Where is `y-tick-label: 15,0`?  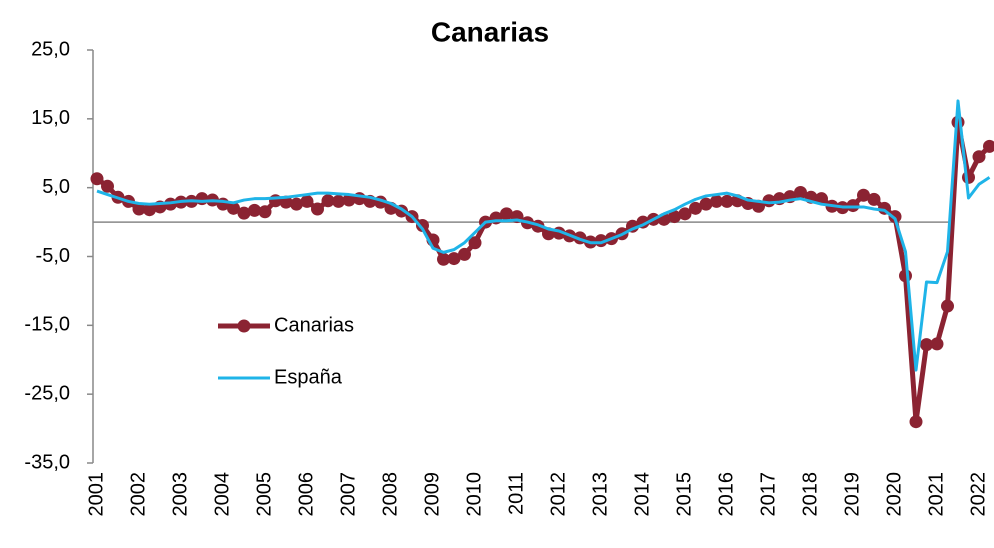
y-tick-label: 15,0 is located at coordinates (50, 118).